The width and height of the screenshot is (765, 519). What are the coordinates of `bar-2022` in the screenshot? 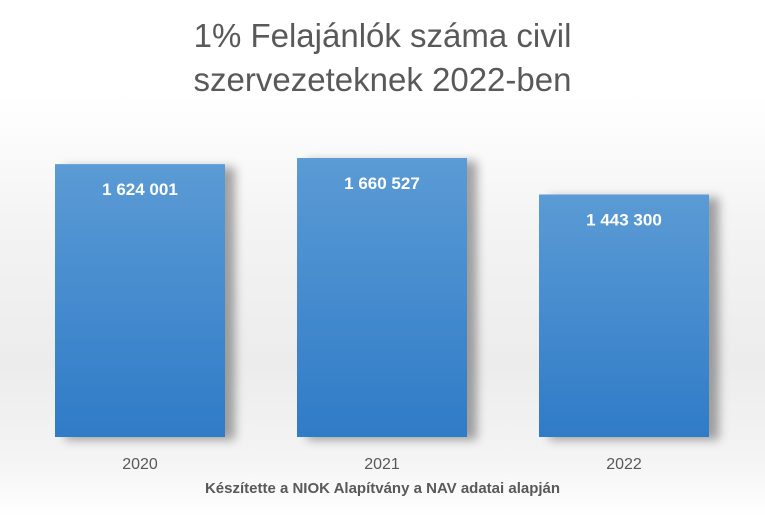 It's located at (624, 315).